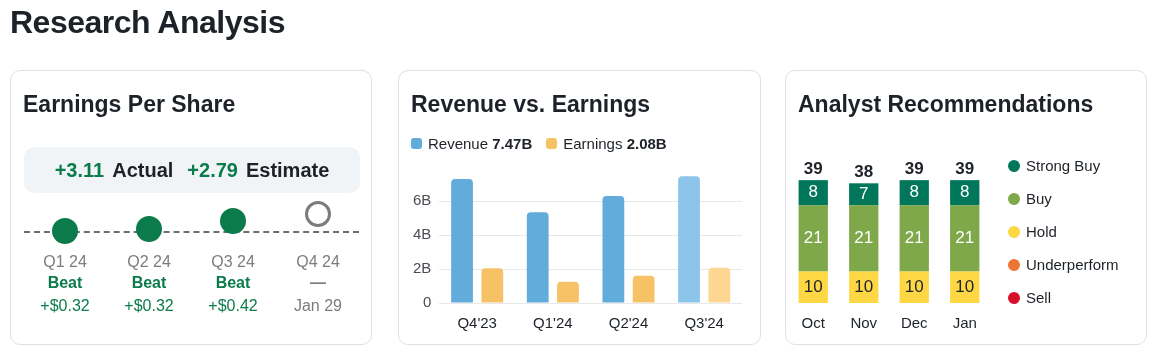  What do you see at coordinates (233, 262) in the screenshot?
I see `category-label: Q3 24` at bounding box center [233, 262].